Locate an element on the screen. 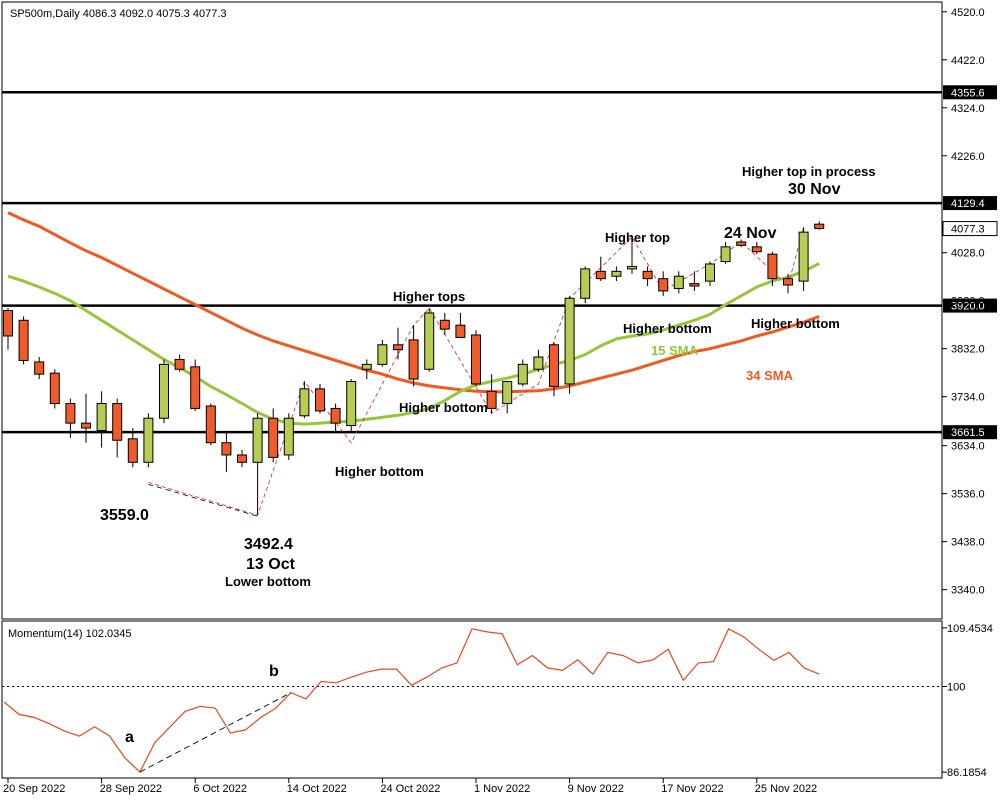 This screenshot has height=800, width=1000. momentum-tick-label: 109.4534 is located at coordinates (970, 629).